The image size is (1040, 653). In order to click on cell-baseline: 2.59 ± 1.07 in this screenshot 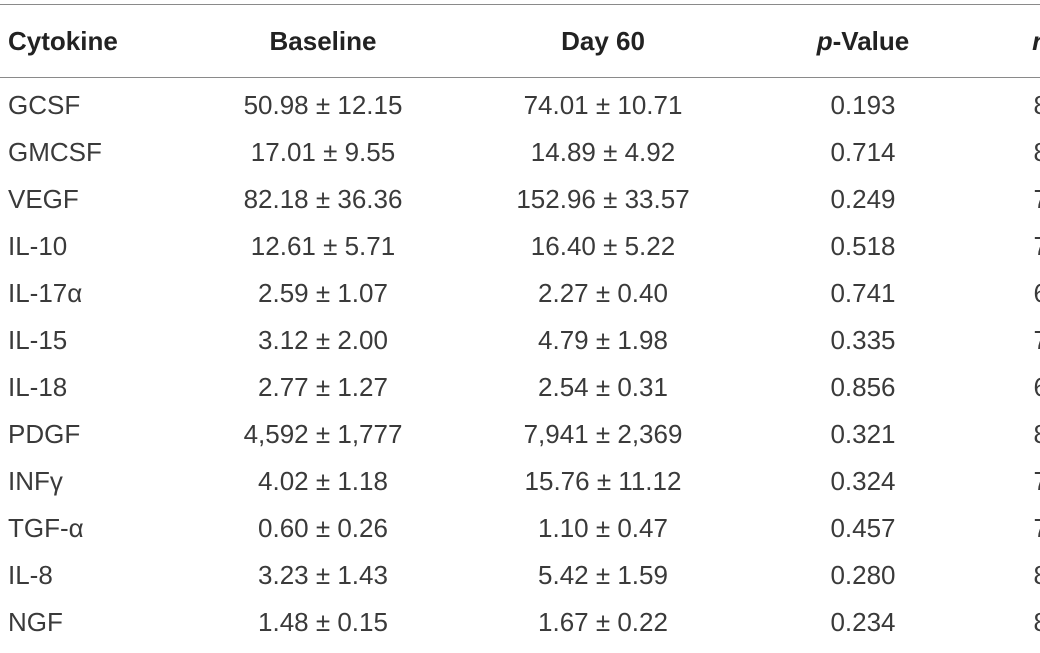, I will do `click(323, 293)`.